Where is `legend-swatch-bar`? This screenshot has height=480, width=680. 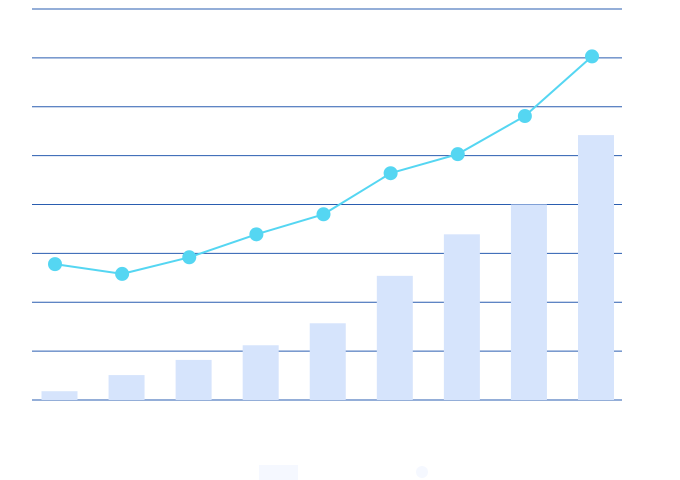 legend-swatch-bar is located at coordinates (278, 472).